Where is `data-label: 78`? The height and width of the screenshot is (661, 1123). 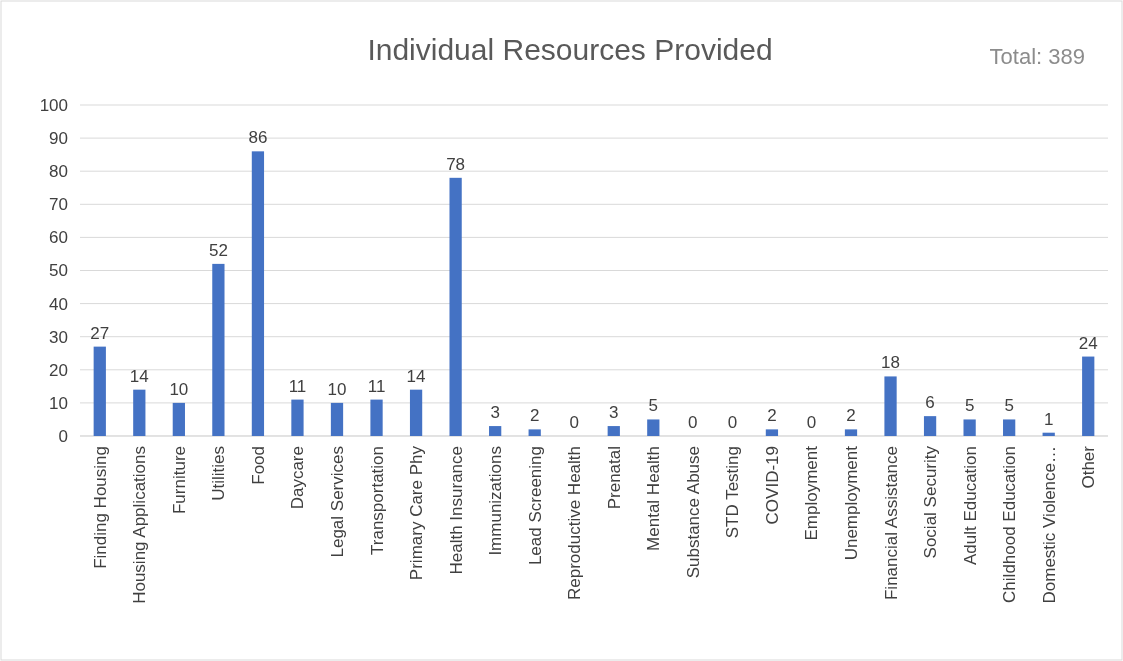
data-label: 78 is located at coordinates (456, 164).